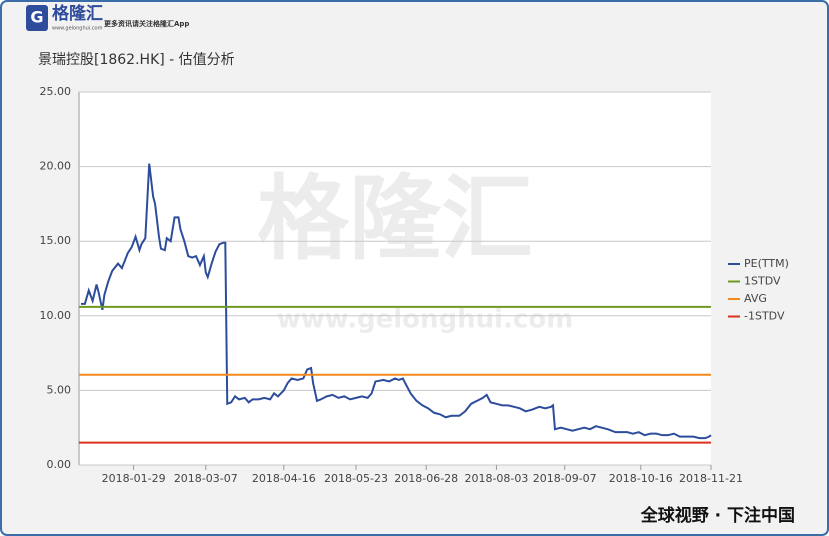 This screenshot has width=829, height=536. Describe the element at coordinates (356, 478) in the screenshot. I see `x-tick-label: 2018-05-23` at that location.